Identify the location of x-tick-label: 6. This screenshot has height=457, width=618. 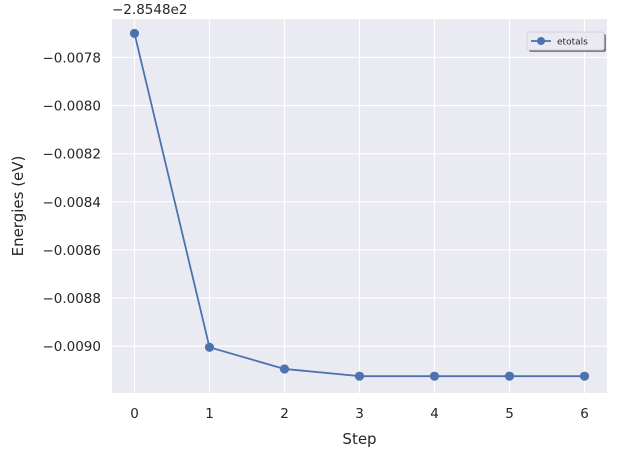
(584, 414).